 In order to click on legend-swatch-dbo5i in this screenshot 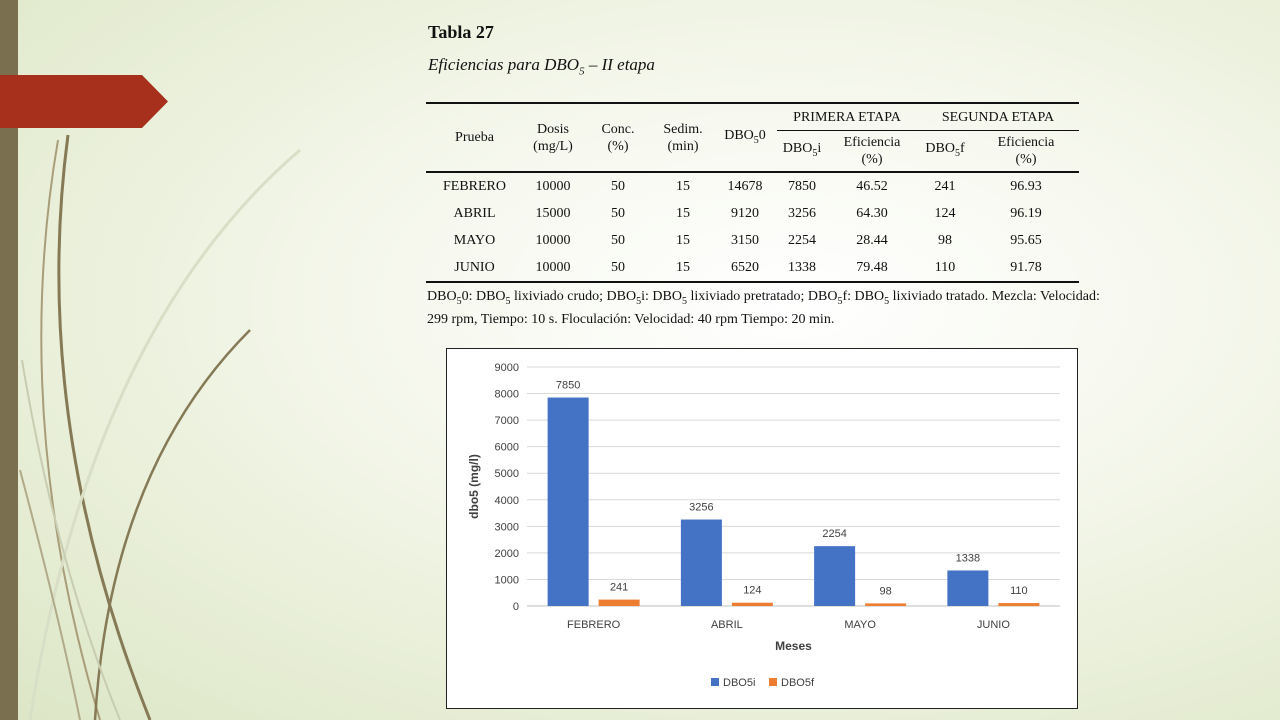, I will do `click(715, 682)`.